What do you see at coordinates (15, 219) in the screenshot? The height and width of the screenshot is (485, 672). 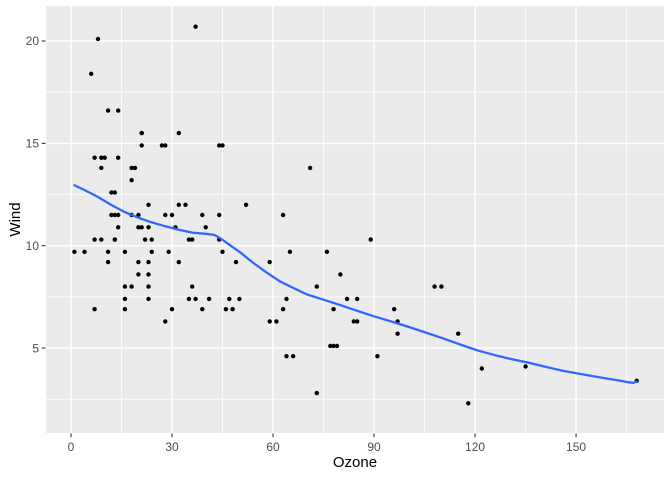 I see `y-axis-title: Wind` at bounding box center [15, 219].